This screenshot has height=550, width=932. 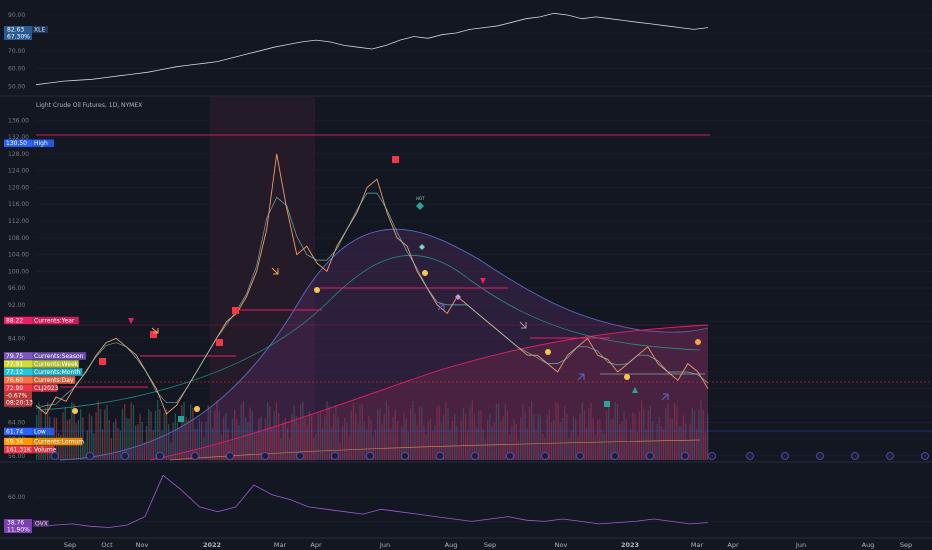 I want to click on value-label-price: 72.99, so click(x=14, y=388).